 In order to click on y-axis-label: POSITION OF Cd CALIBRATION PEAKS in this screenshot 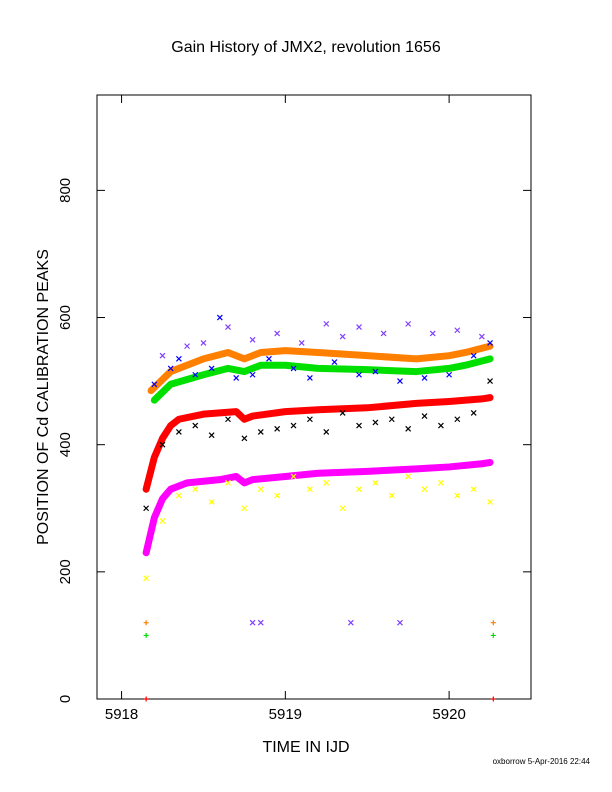, I will do `click(43, 397)`.